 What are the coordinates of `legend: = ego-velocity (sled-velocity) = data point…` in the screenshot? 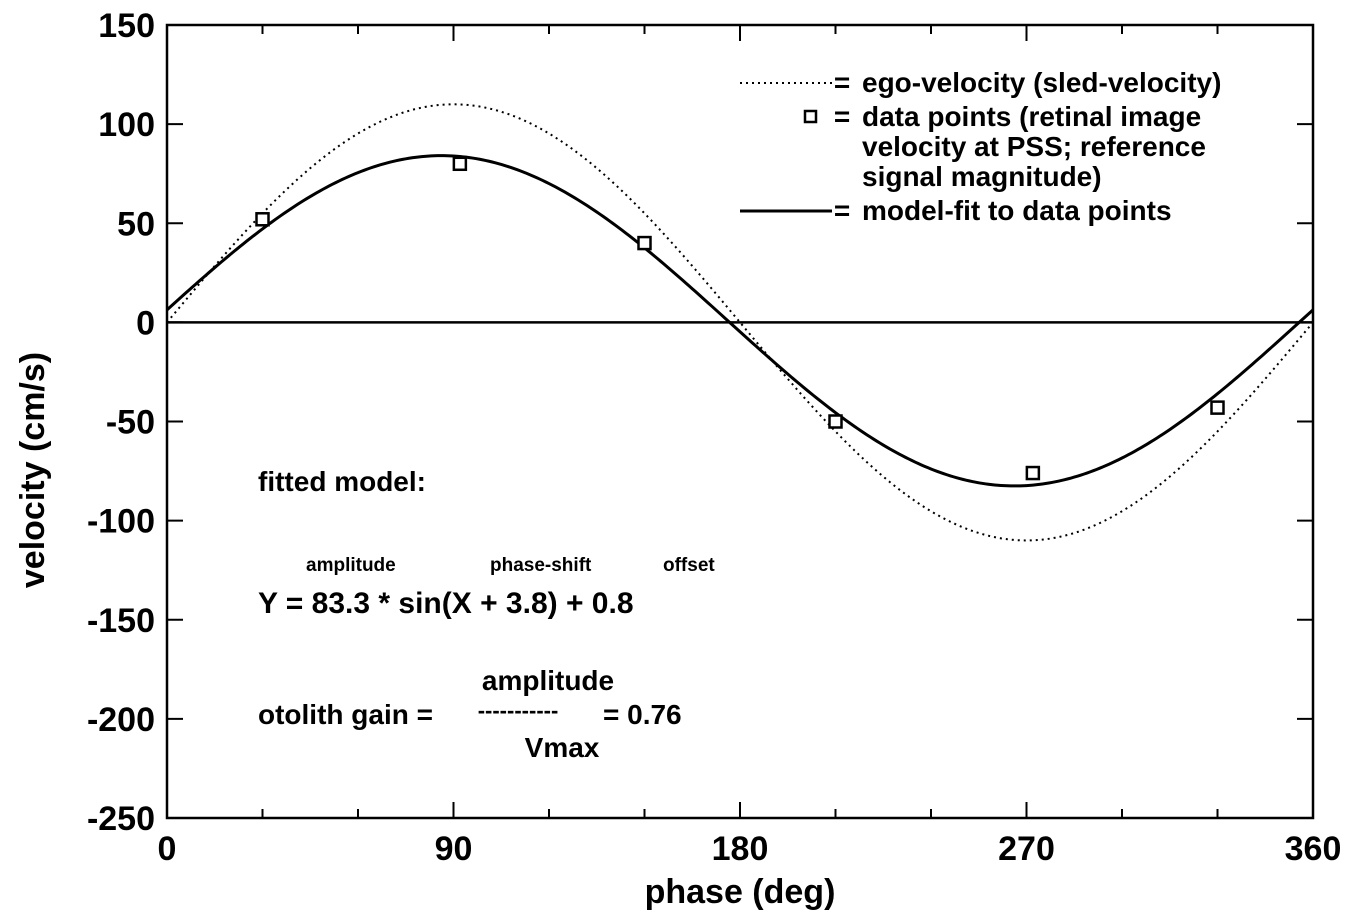 It's located at (980, 146).